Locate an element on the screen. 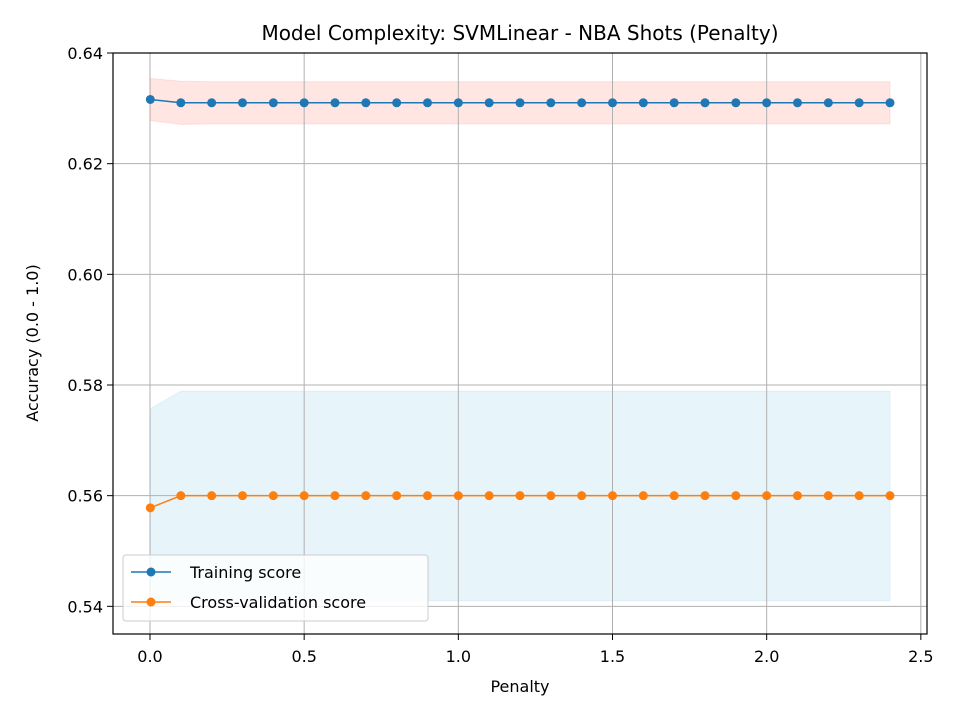 The width and height of the screenshot is (960, 720). legend-label-cross-validation: Cross-validation score is located at coordinates (278, 602).